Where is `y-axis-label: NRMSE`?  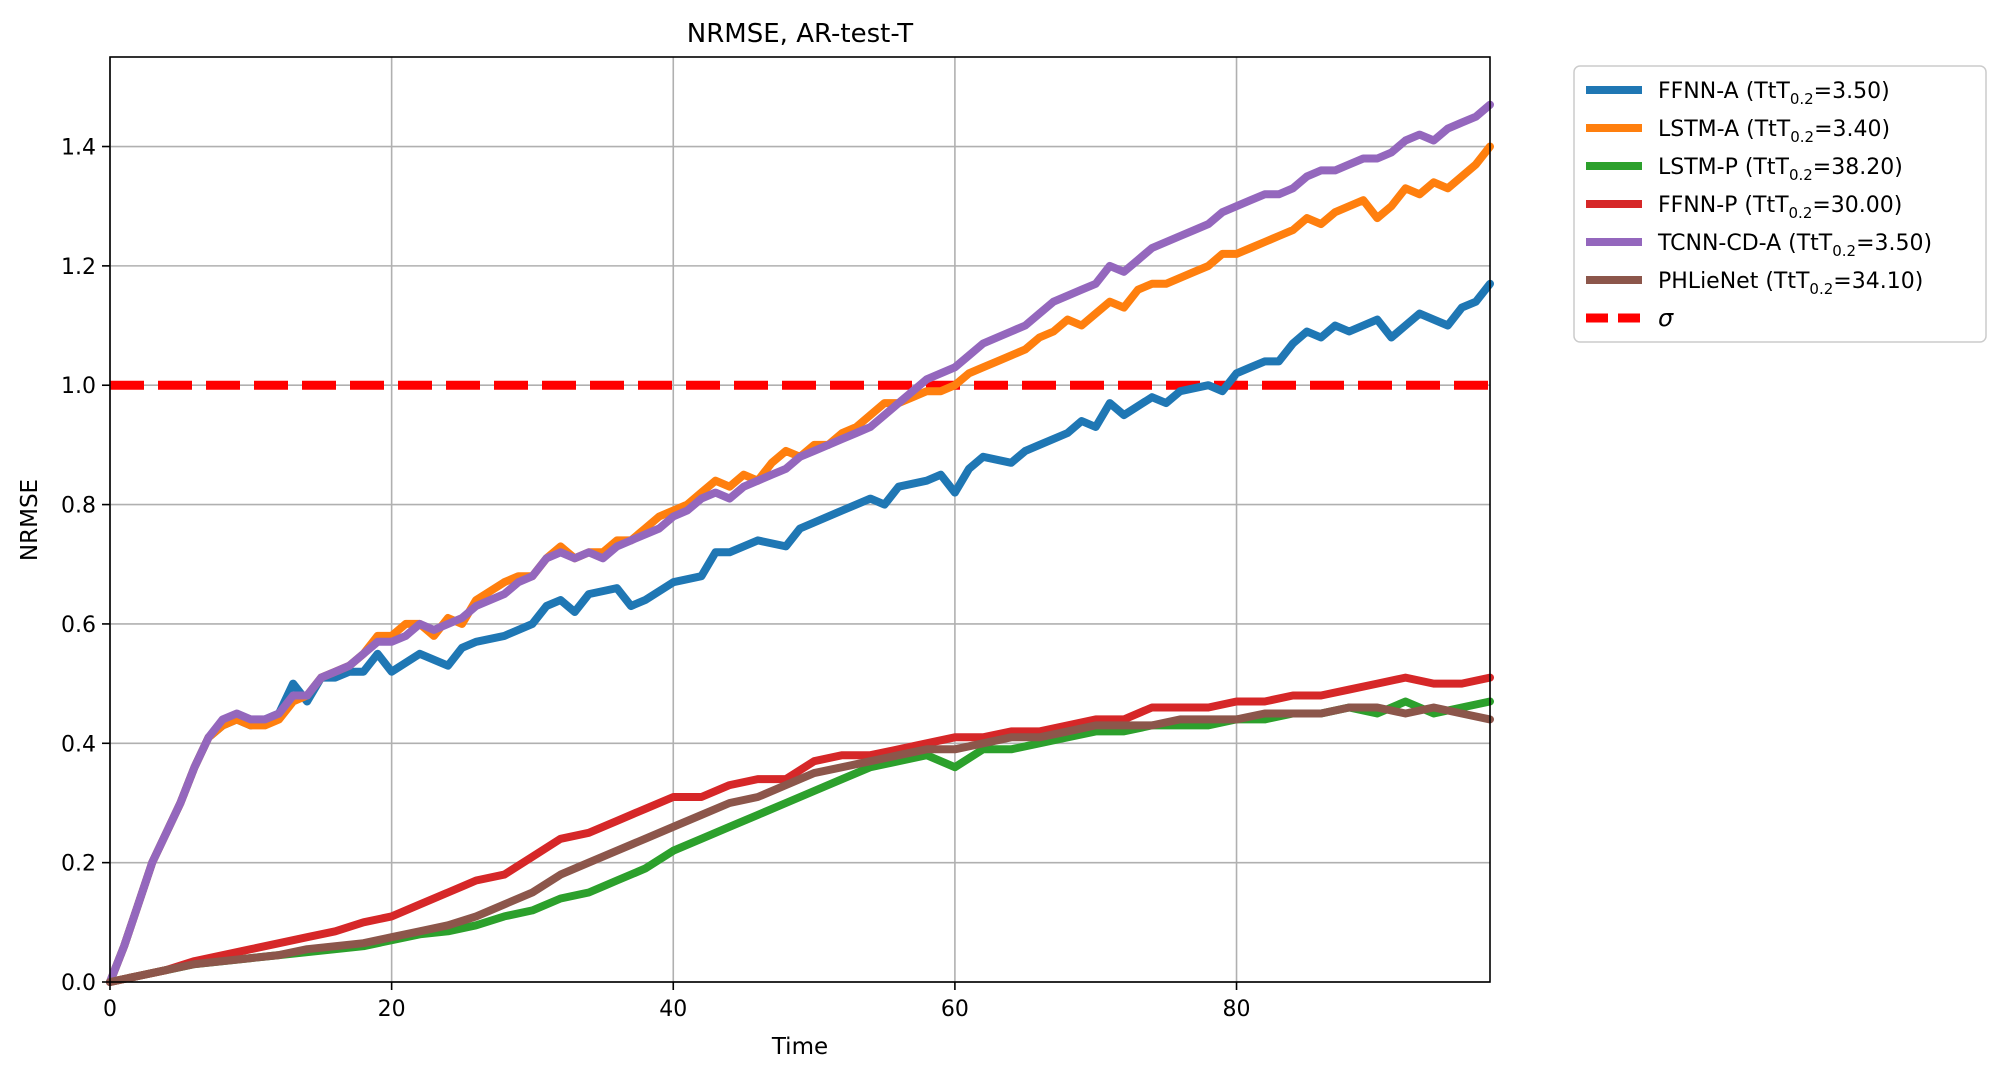 y-axis-label: NRMSE is located at coordinates (30, 520).